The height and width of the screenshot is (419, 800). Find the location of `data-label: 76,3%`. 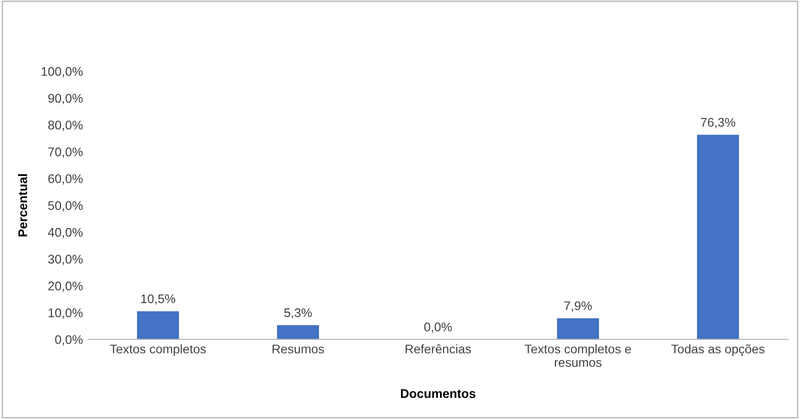

data-label: 76,3% is located at coordinates (718, 123).